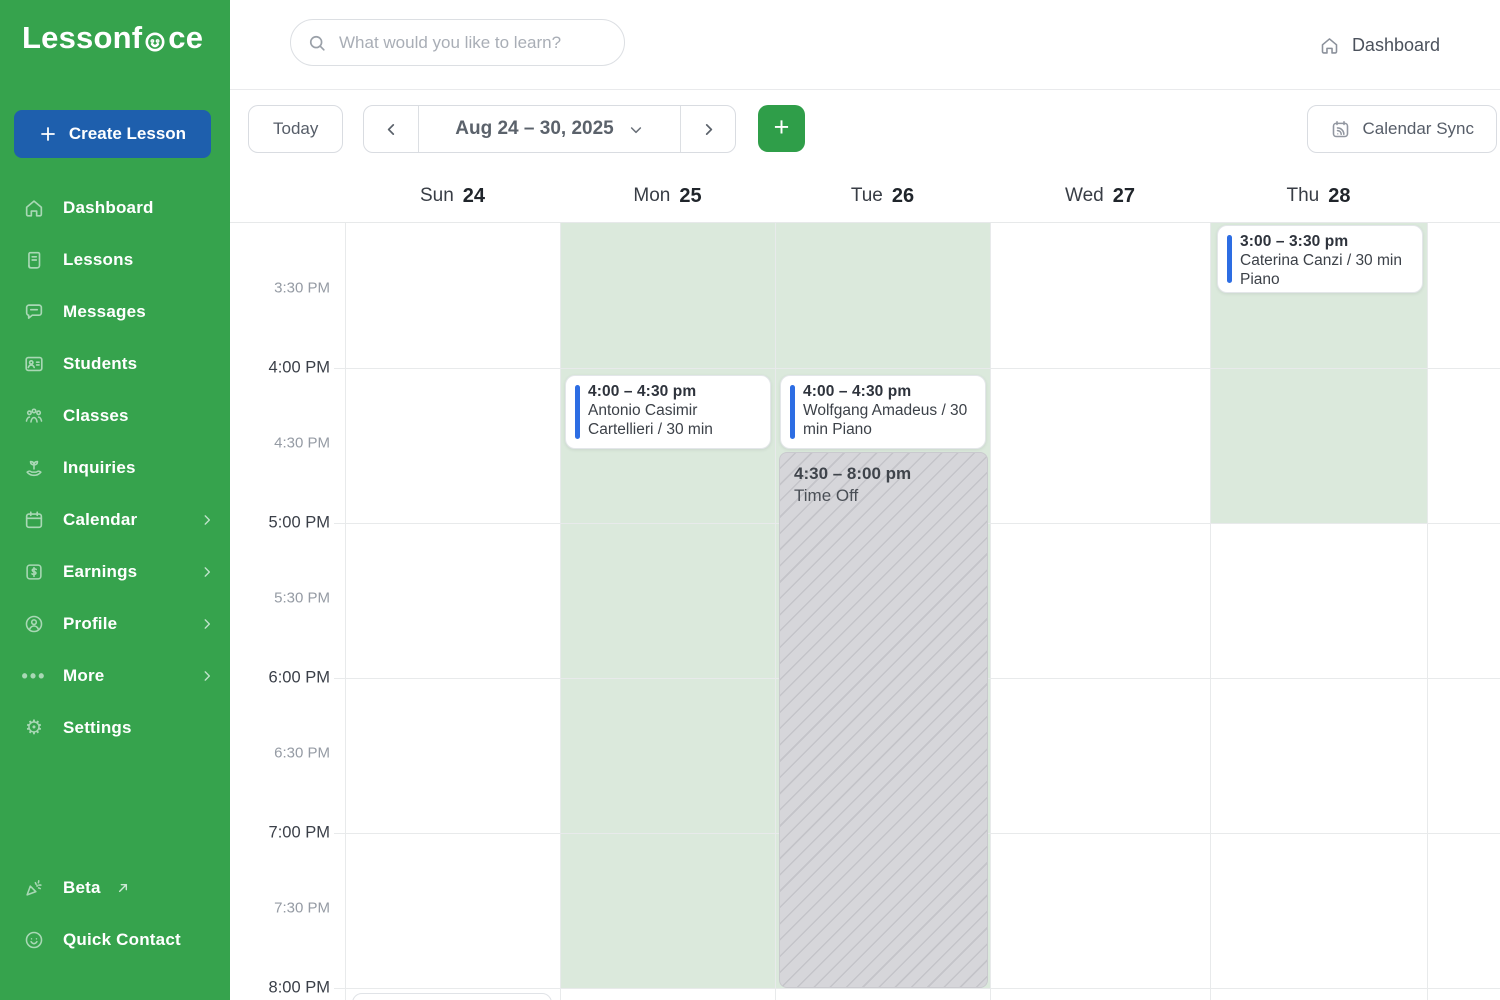  I want to click on calendar-sync-icon, so click(1340, 129).